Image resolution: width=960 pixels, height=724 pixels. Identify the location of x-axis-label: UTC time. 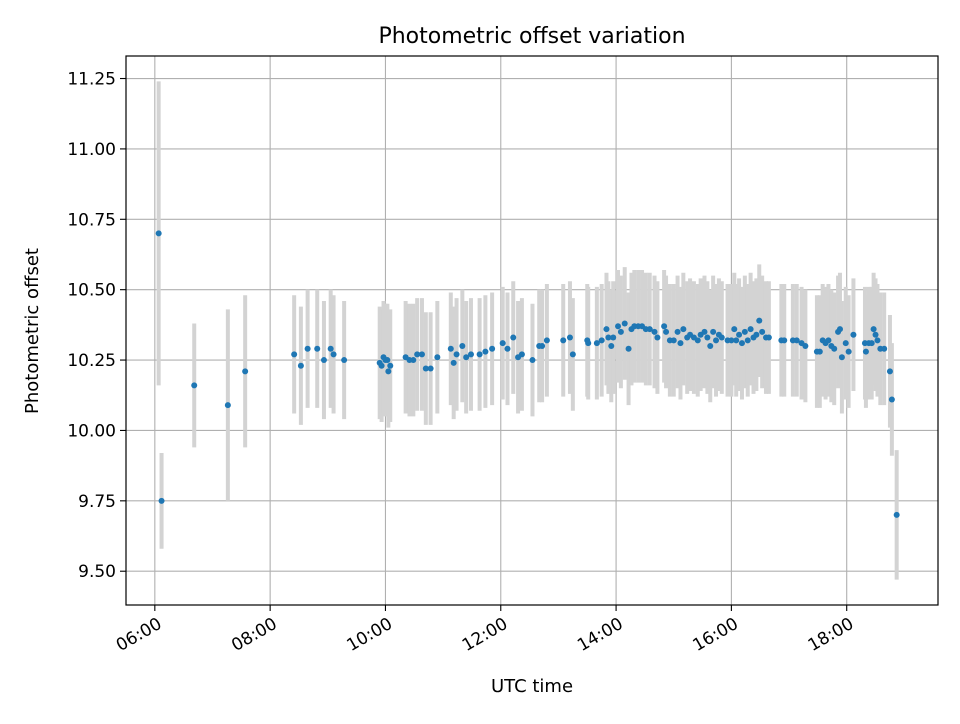
(532, 686).